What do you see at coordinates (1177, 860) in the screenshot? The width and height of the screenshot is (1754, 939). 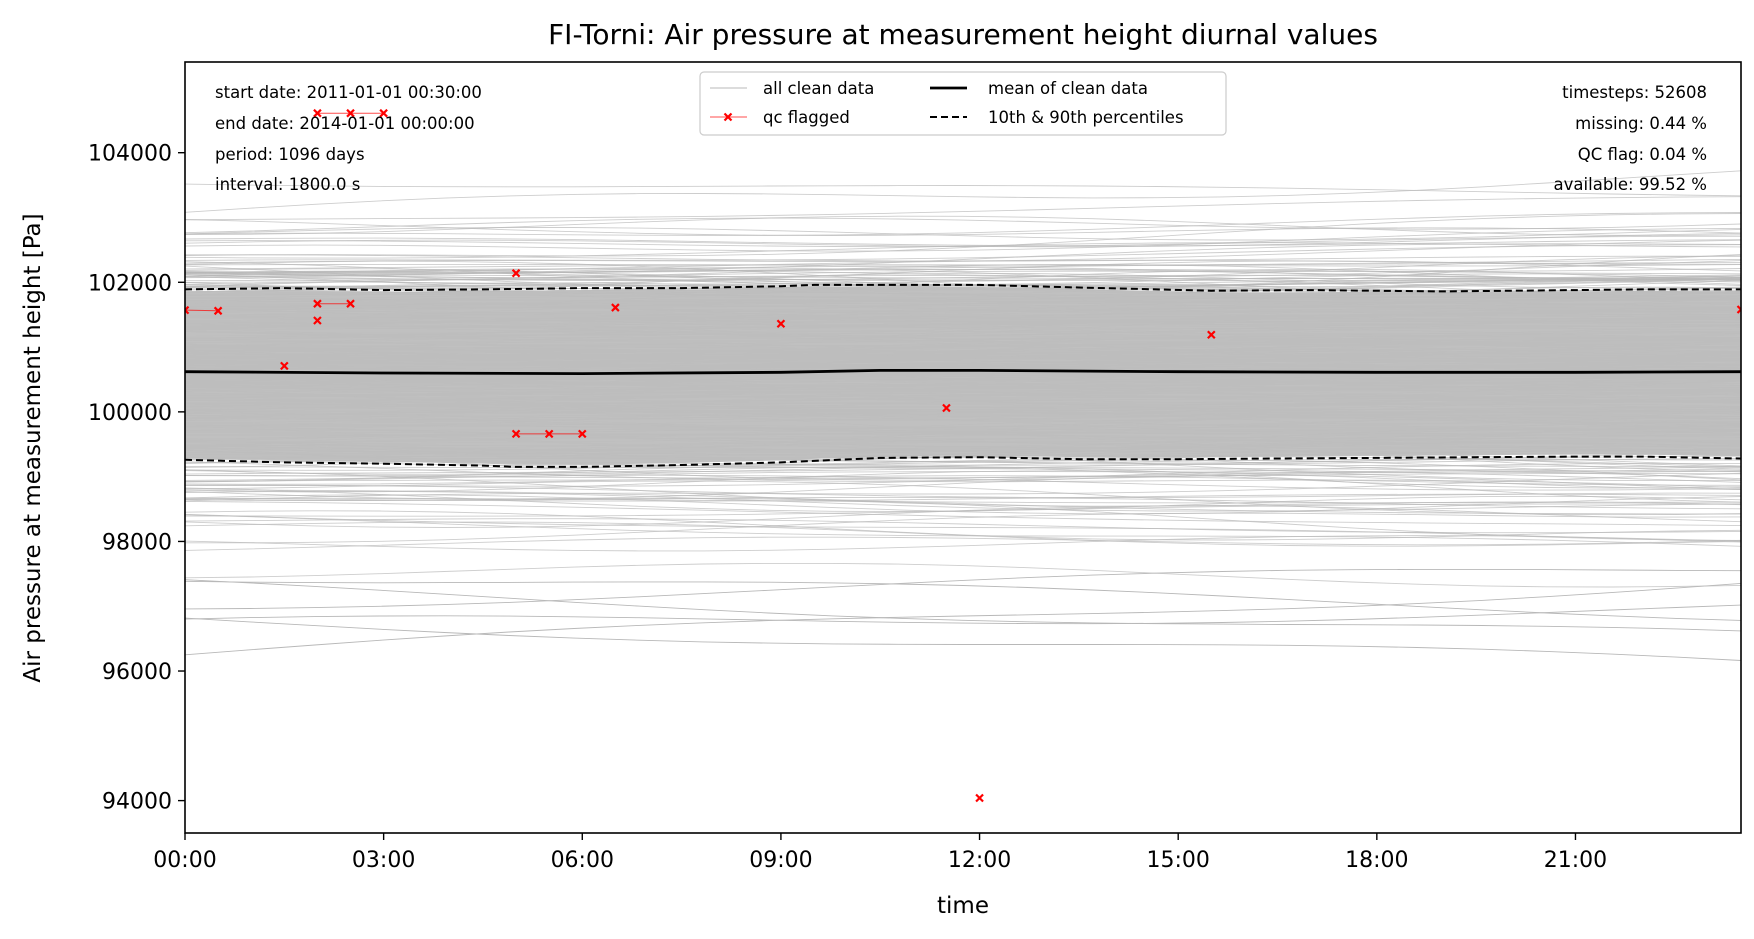 I see `x-tick-label: 15:00` at bounding box center [1177, 860].